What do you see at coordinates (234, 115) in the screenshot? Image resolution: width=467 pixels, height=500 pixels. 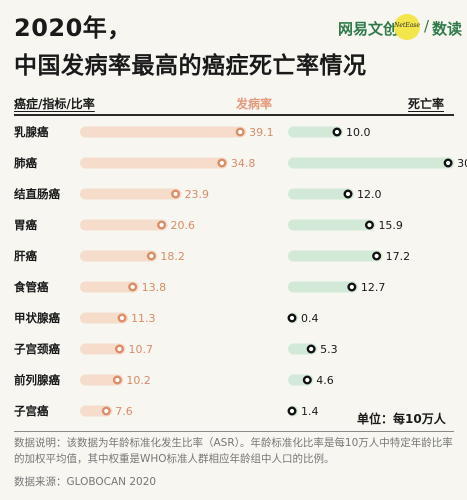 I see `header-divider` at bounding box center [234, 115].